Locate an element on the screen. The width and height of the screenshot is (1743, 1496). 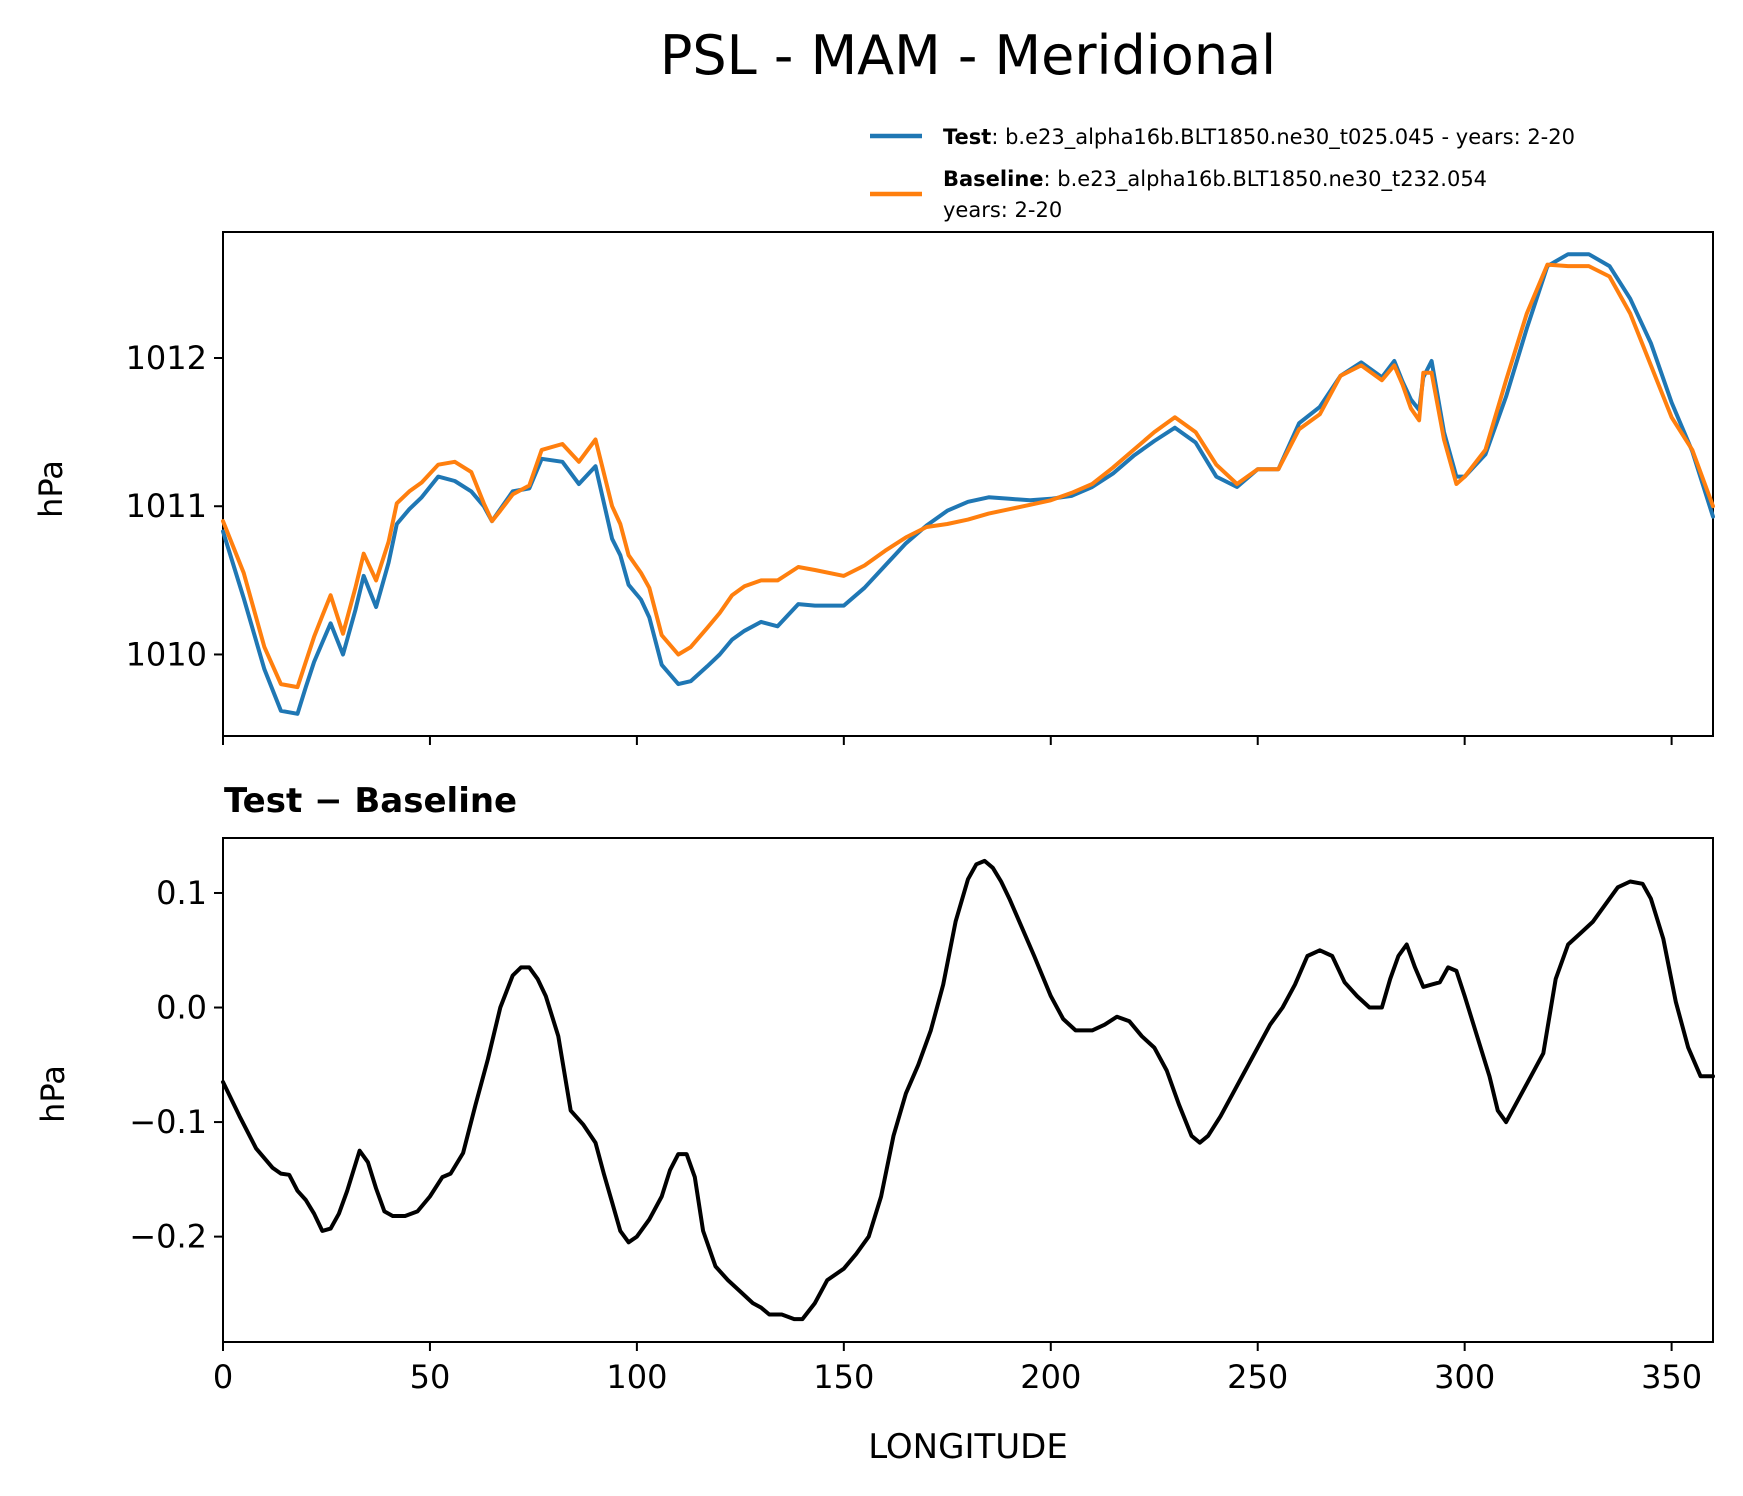
x-tick-label: 200 is located at coordinates (1050, 1377).